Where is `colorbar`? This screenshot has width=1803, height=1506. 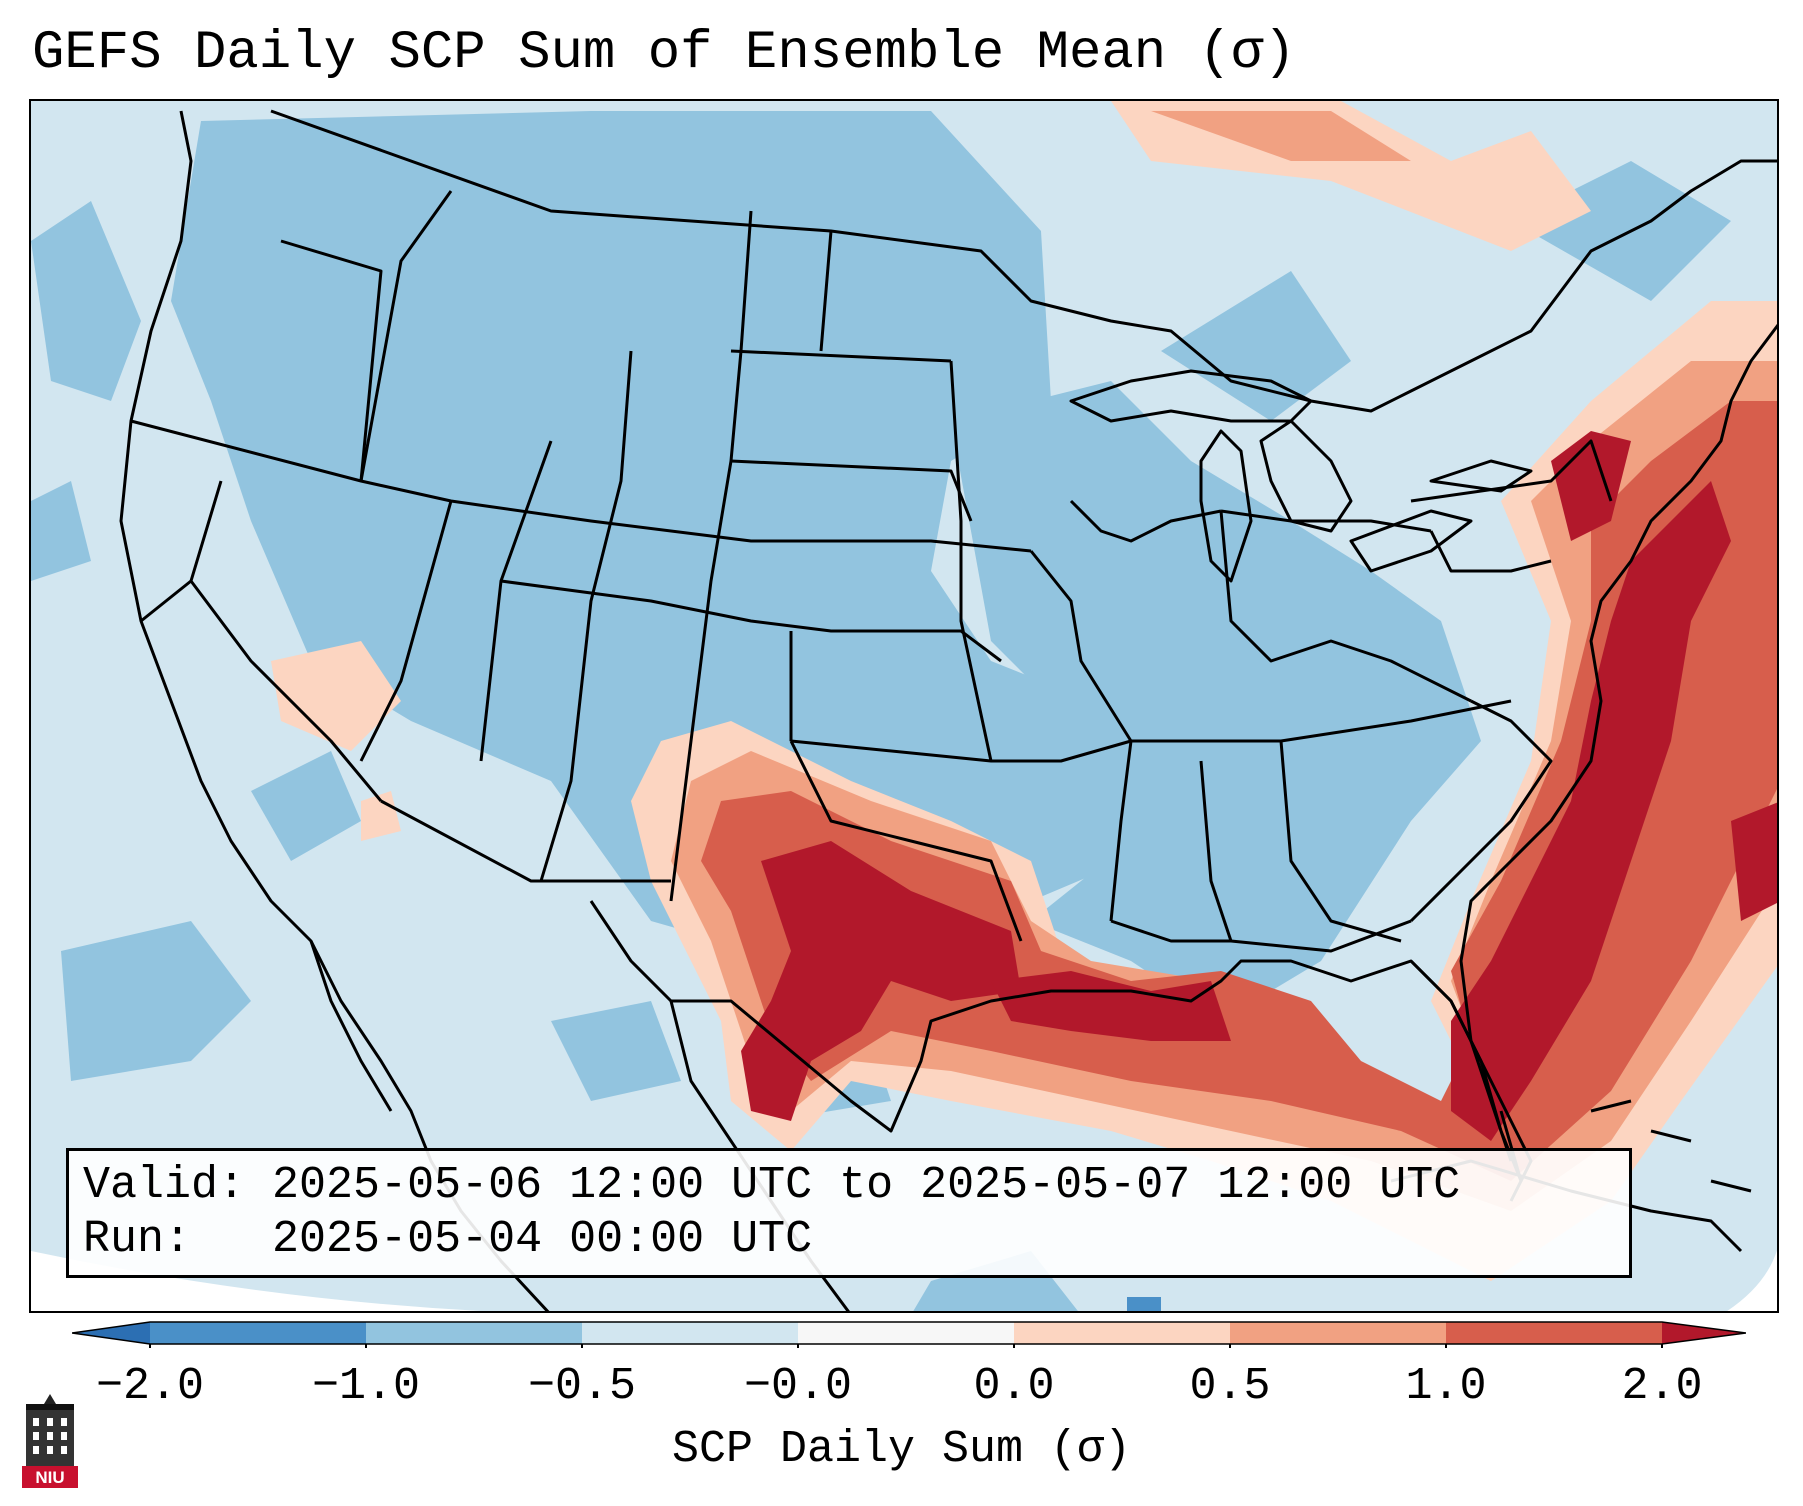
colorbar is located at coordinates (909, 1334).